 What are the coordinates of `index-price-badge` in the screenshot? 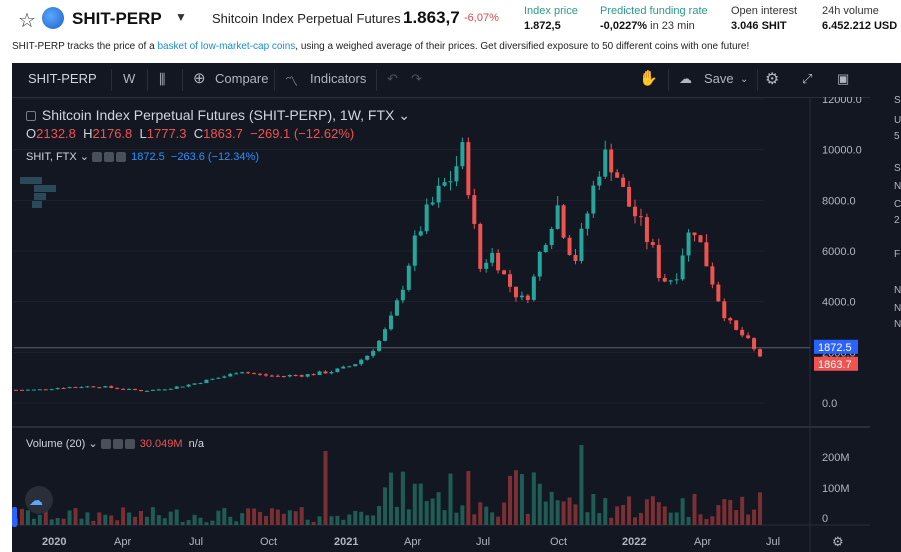 It's located at (836, 346).